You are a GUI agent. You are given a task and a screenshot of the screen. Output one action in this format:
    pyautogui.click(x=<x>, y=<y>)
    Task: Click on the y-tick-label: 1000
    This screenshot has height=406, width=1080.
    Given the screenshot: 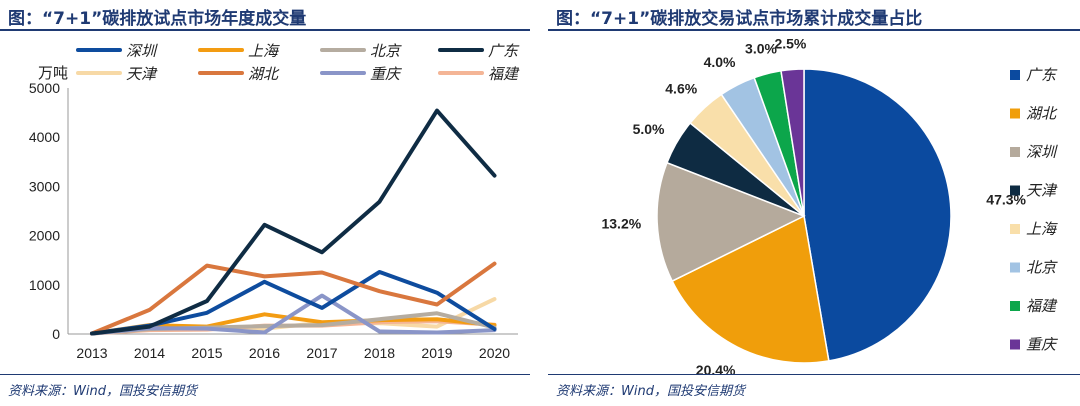 What is the action you would take?
    pyautogui.click(x=44, y=285)
    